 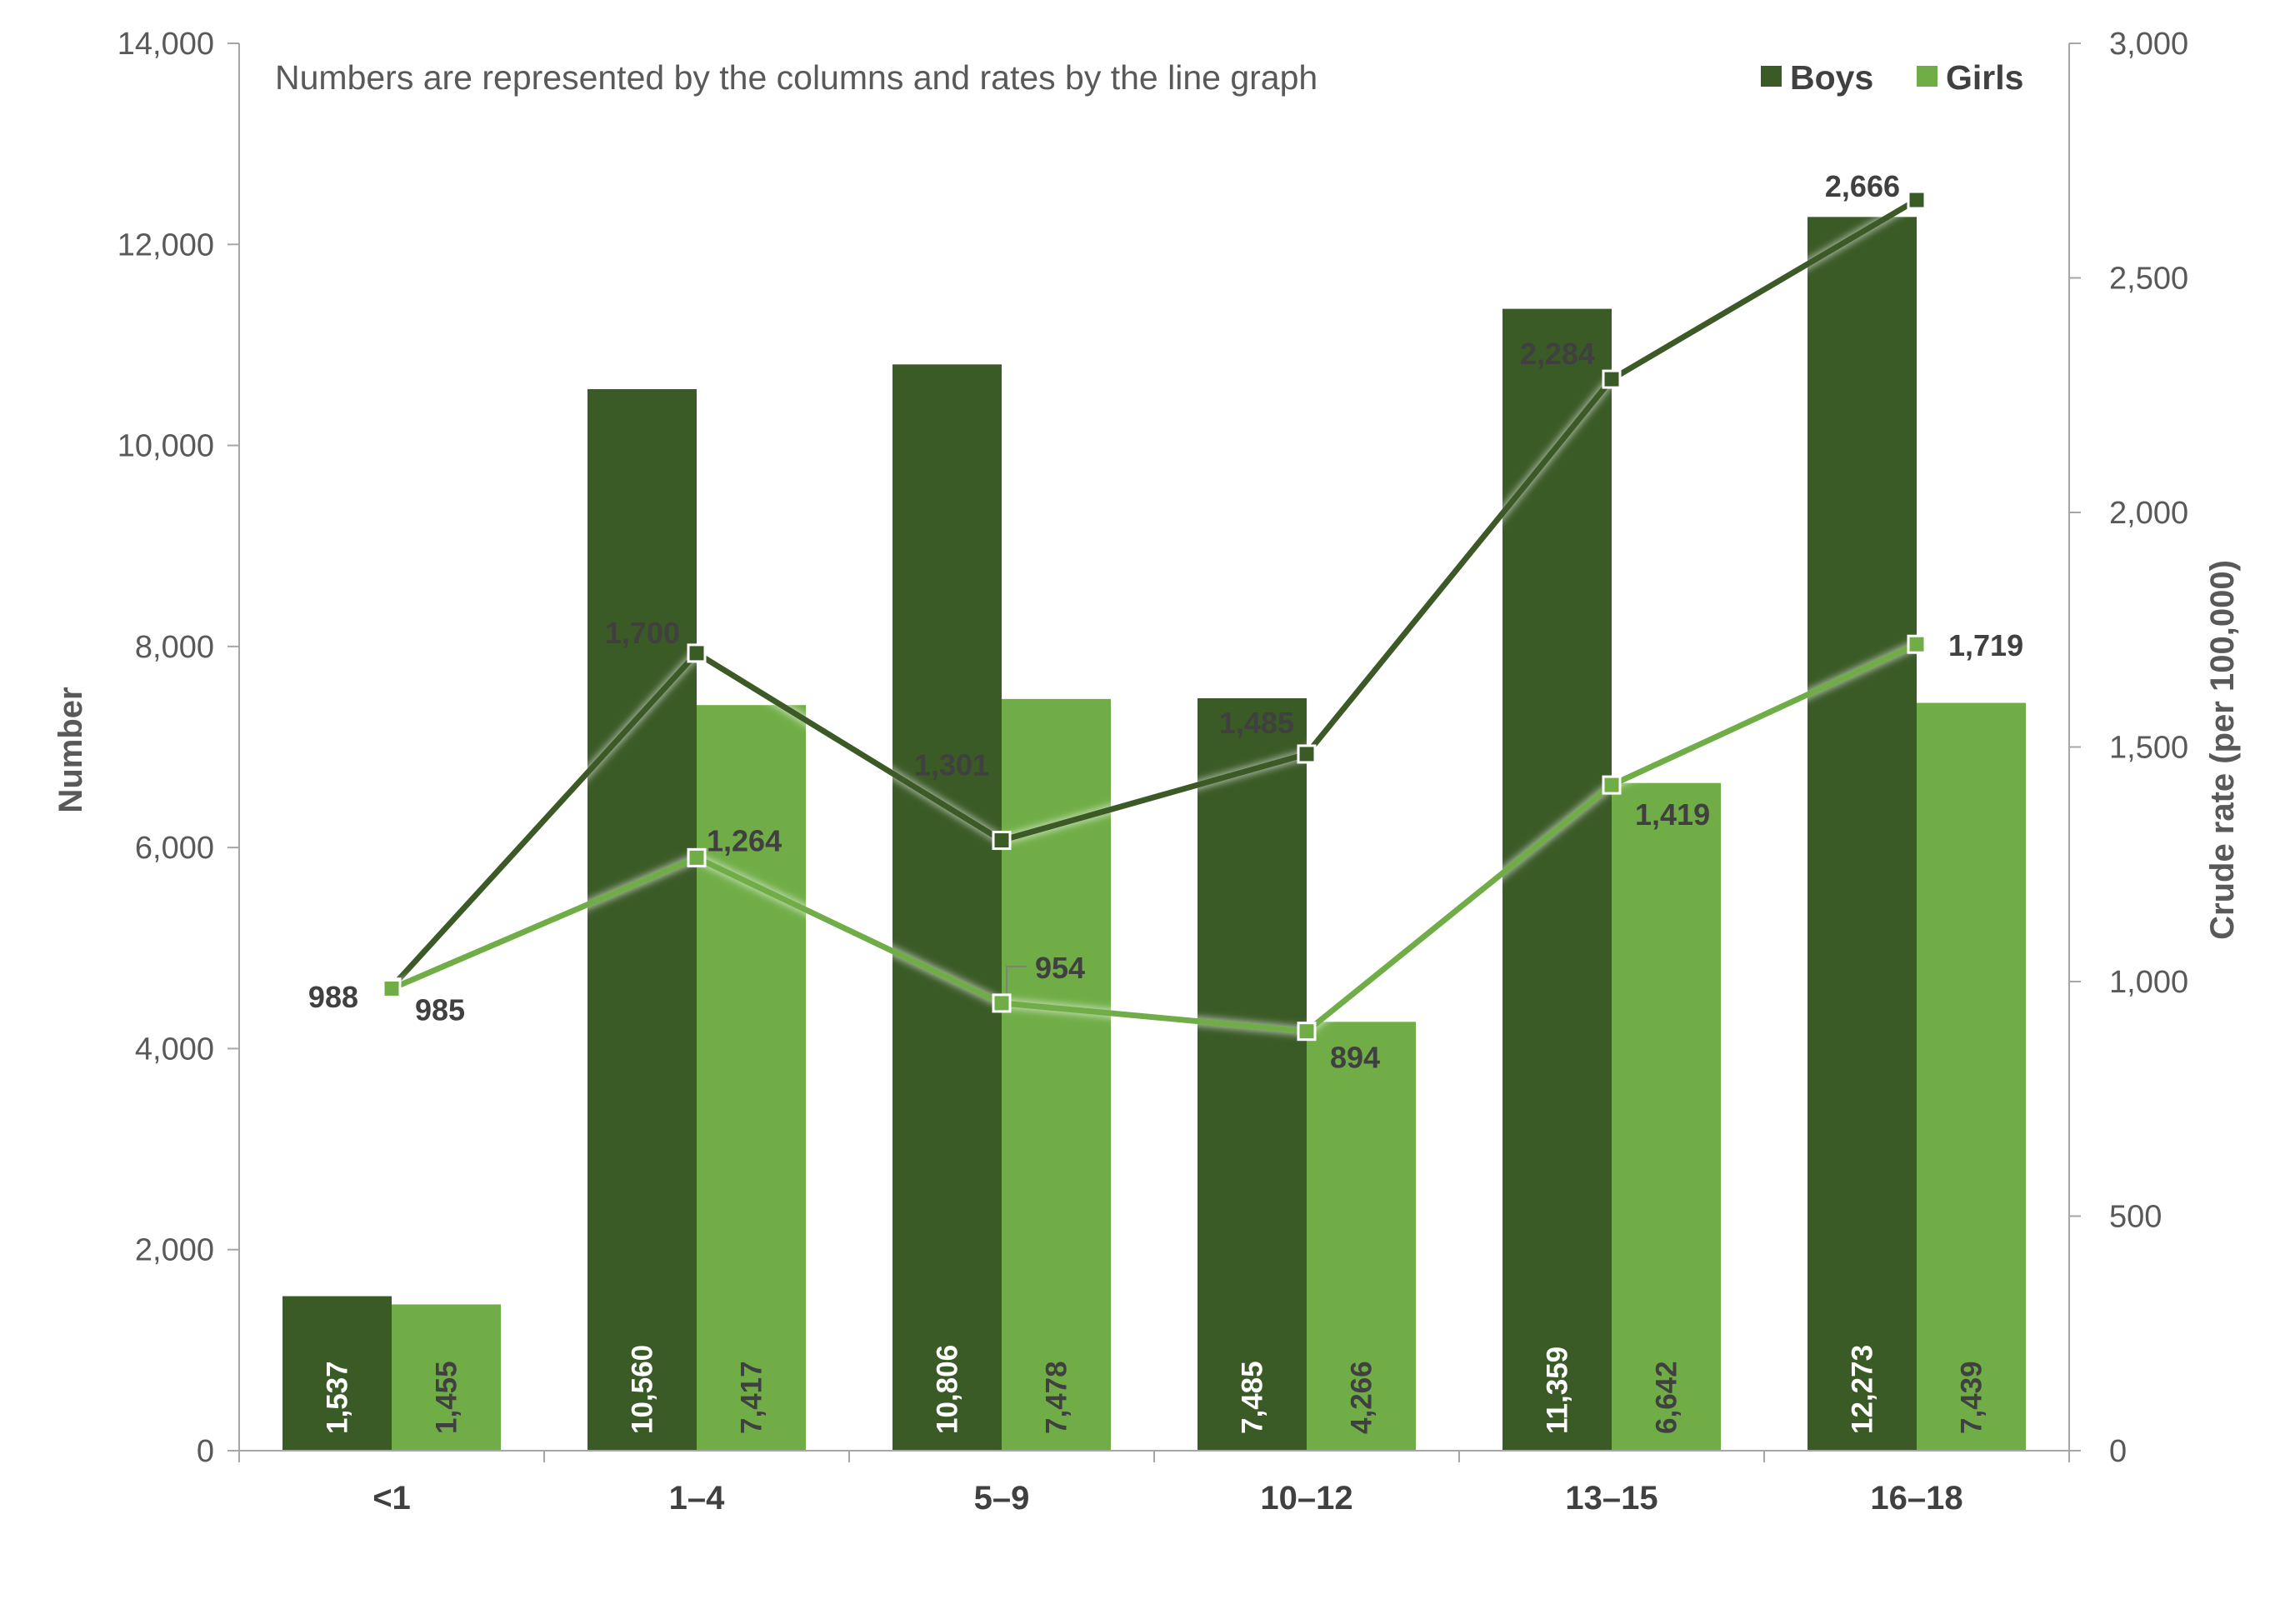 What do you see at coordinates (1672, 814) in the screenshot?
I see `rate-label-girls-4: 1,419` at bounding box center [1672, 814].